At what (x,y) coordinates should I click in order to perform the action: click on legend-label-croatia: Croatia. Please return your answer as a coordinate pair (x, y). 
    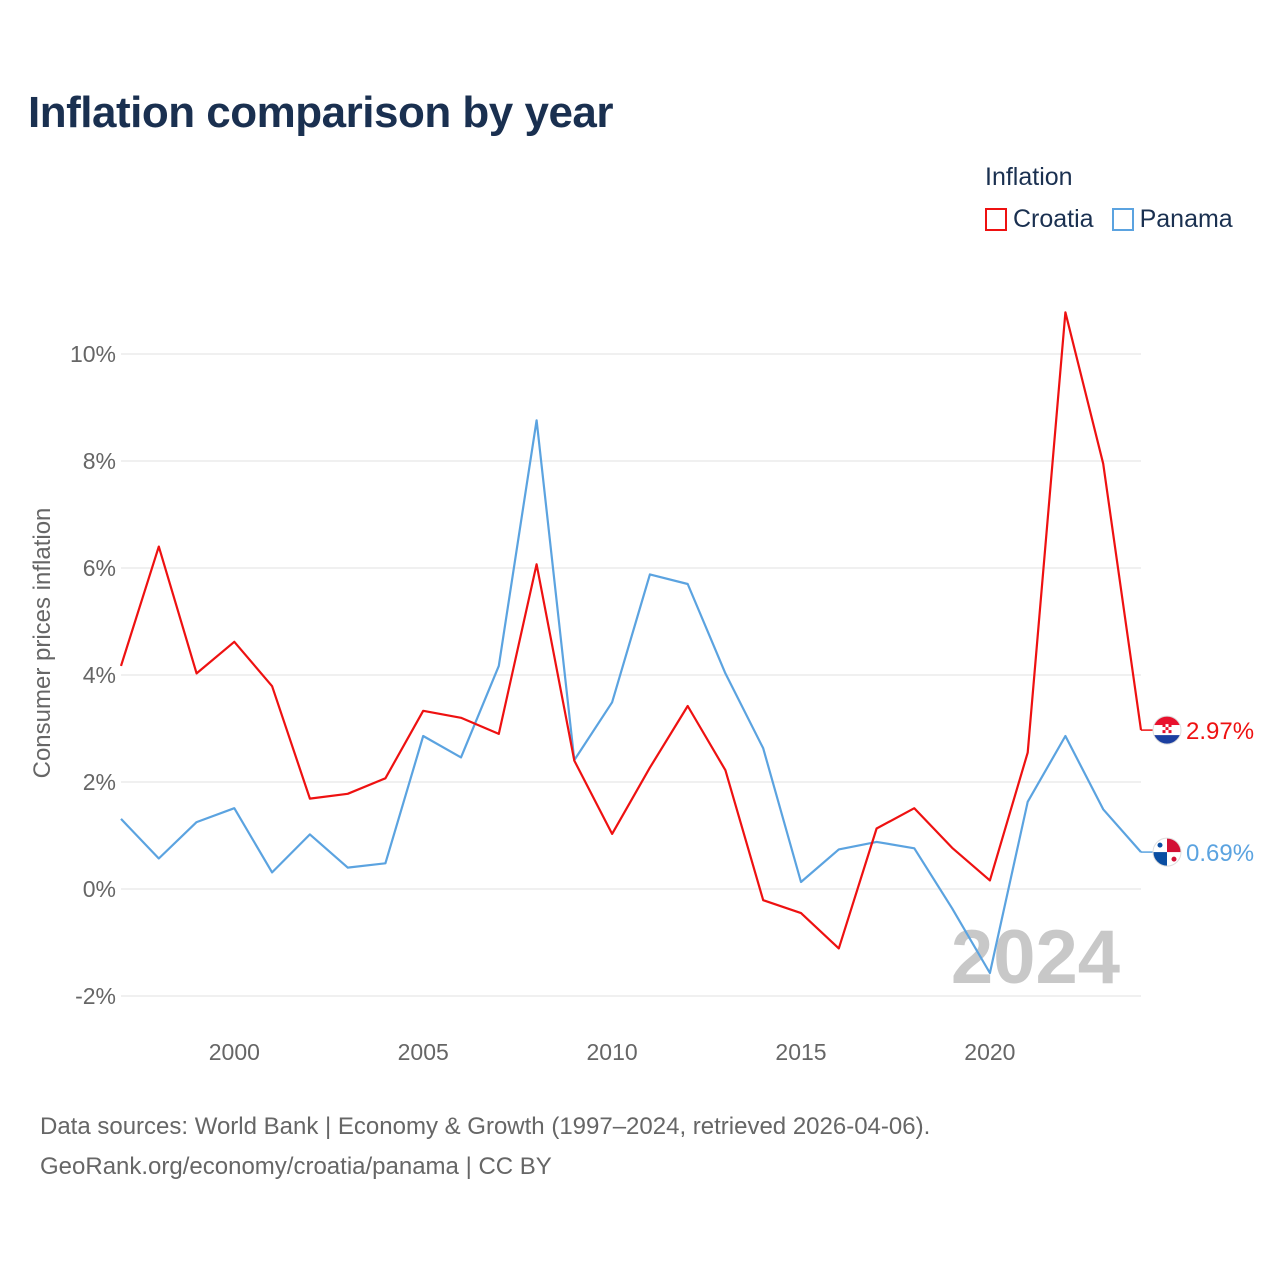
    Looking at the image, I should click on (1053, 219).